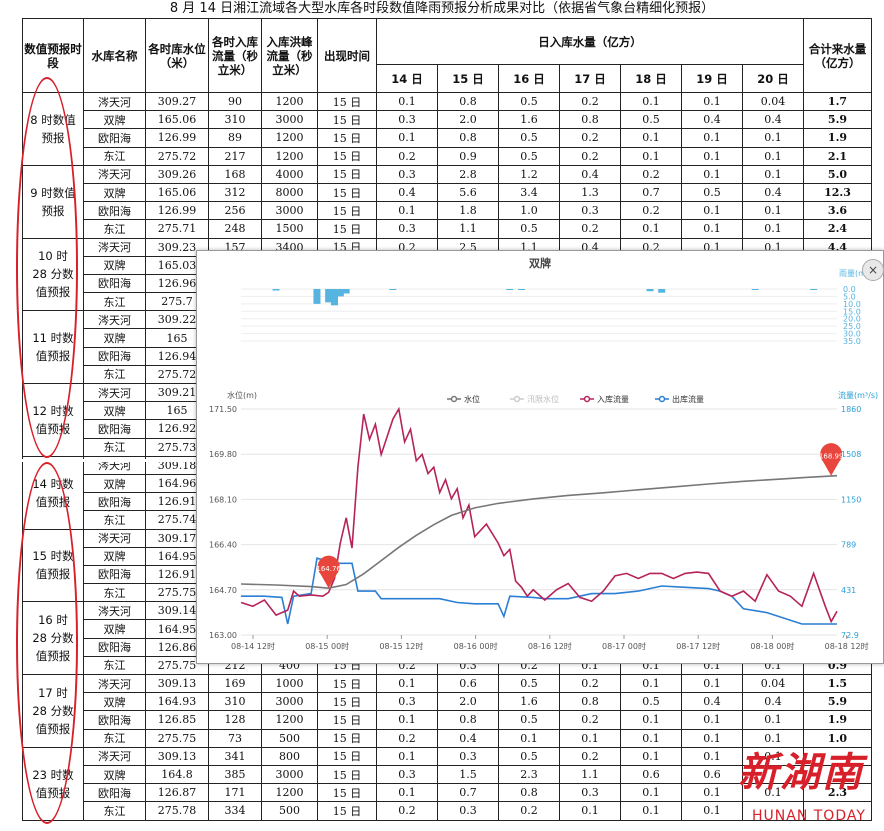 Image resolution: width=884 pixels, height=831 pixels. I want to click on value-cell: 275.7, so click(177, 302).